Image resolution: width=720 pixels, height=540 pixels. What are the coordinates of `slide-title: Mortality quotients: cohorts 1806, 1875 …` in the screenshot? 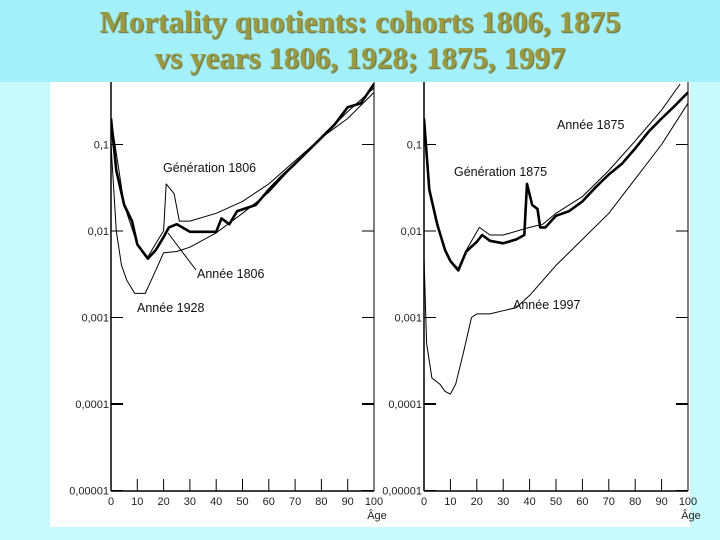 It's located at (360, 40).